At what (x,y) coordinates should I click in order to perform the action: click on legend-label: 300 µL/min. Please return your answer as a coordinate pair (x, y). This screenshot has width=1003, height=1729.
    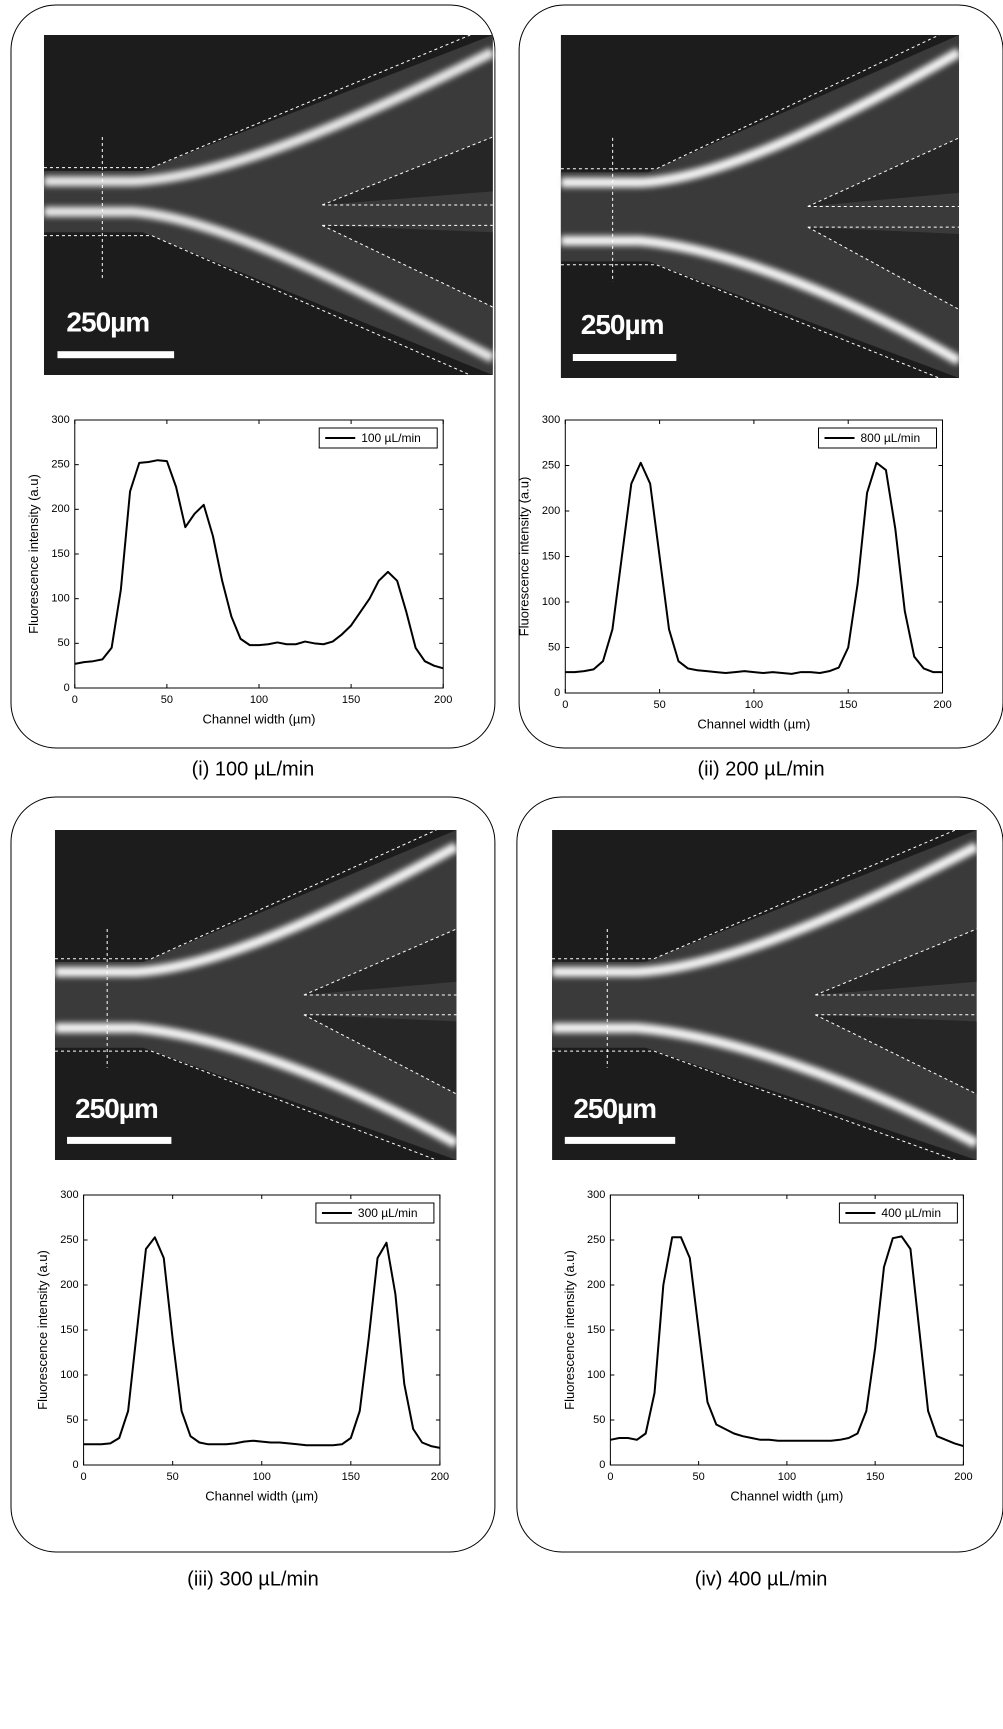
    Looking at the image, I should click on (388, 1213).